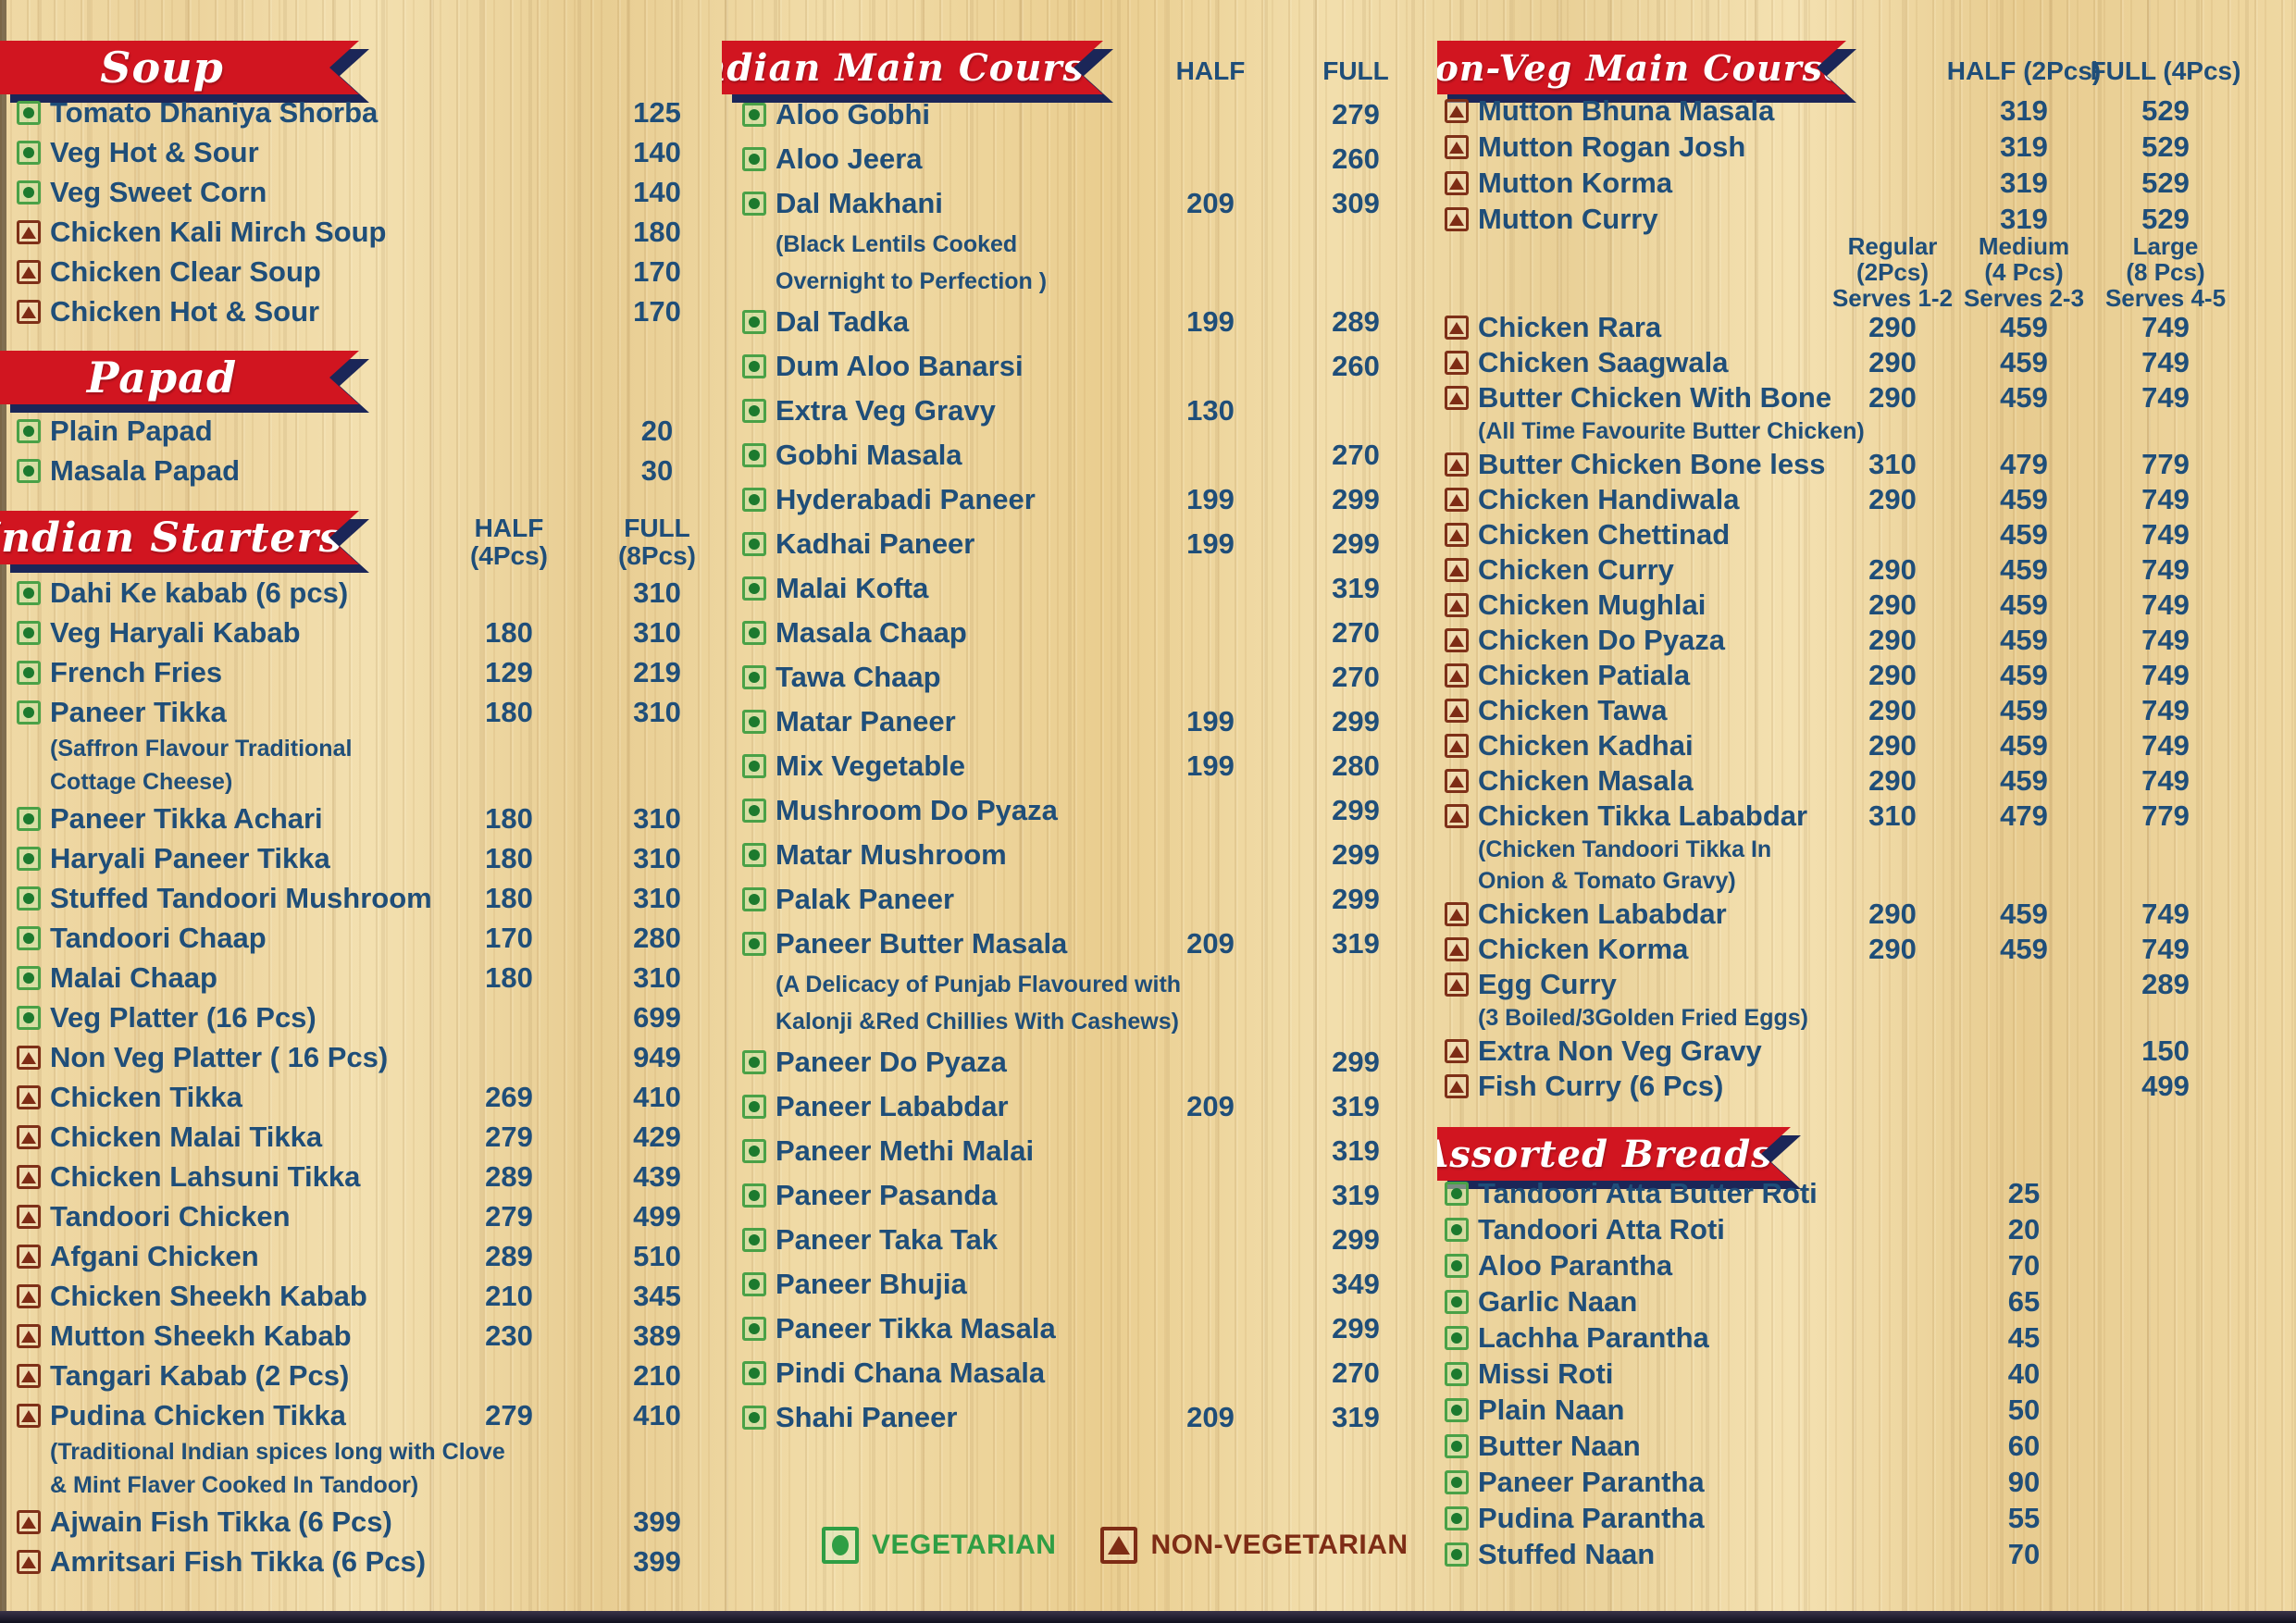 This screenshot has height=1623, width=2296. Describe the element at coordinates (2024, 1482) in the screenshot. I see `item-price: 90` at that location.